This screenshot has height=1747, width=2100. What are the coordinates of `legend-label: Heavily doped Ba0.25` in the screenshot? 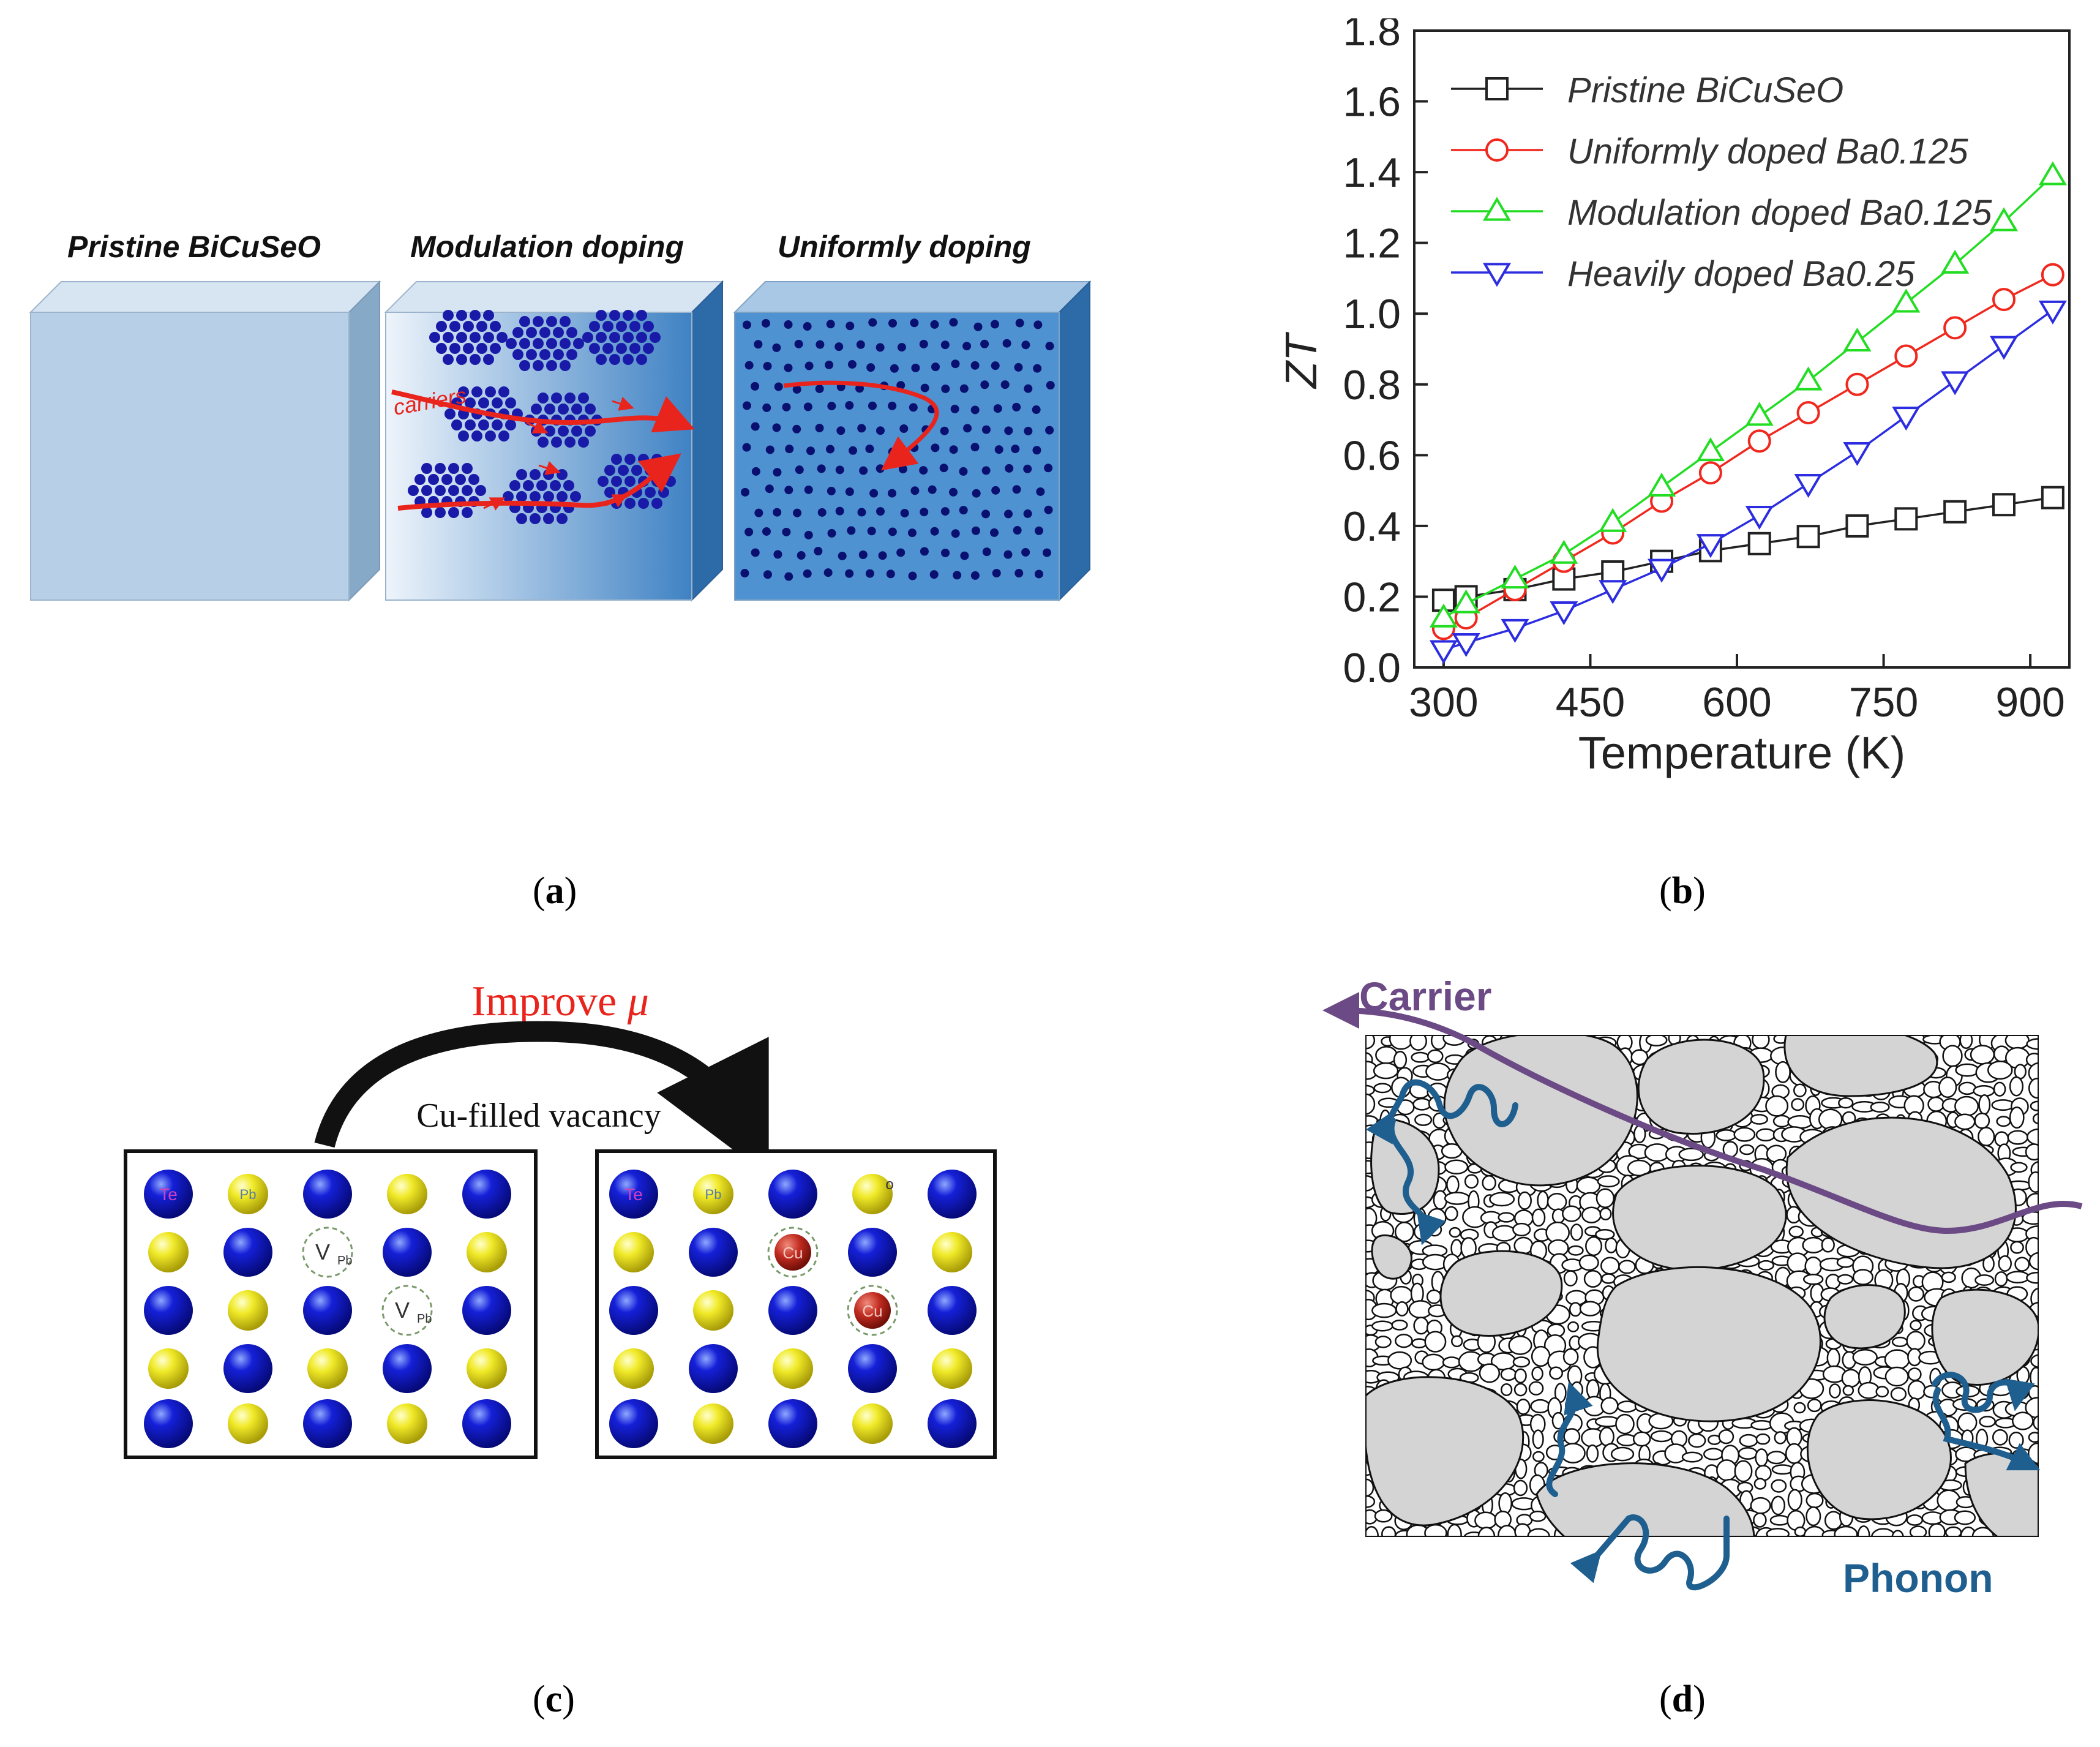 It's located at (1741, 274).